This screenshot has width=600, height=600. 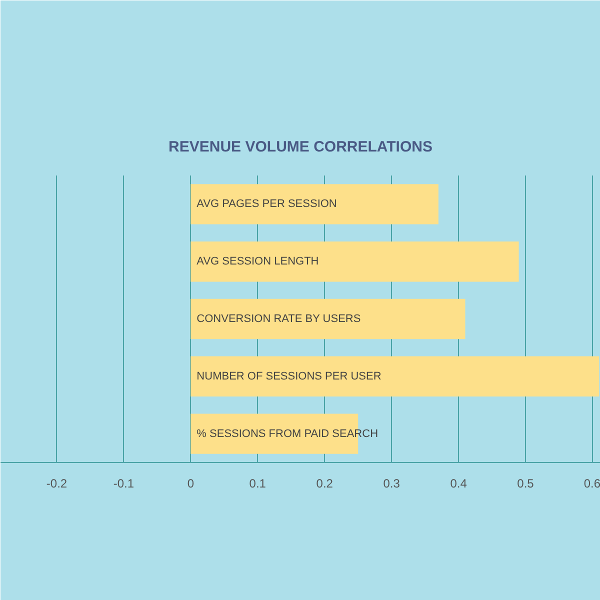 What do you see at coordinates (266, 204) in the screenshot?
I see `y-tick-label: AVG PAGES PER SESSION` at bounding box center [266, 204].